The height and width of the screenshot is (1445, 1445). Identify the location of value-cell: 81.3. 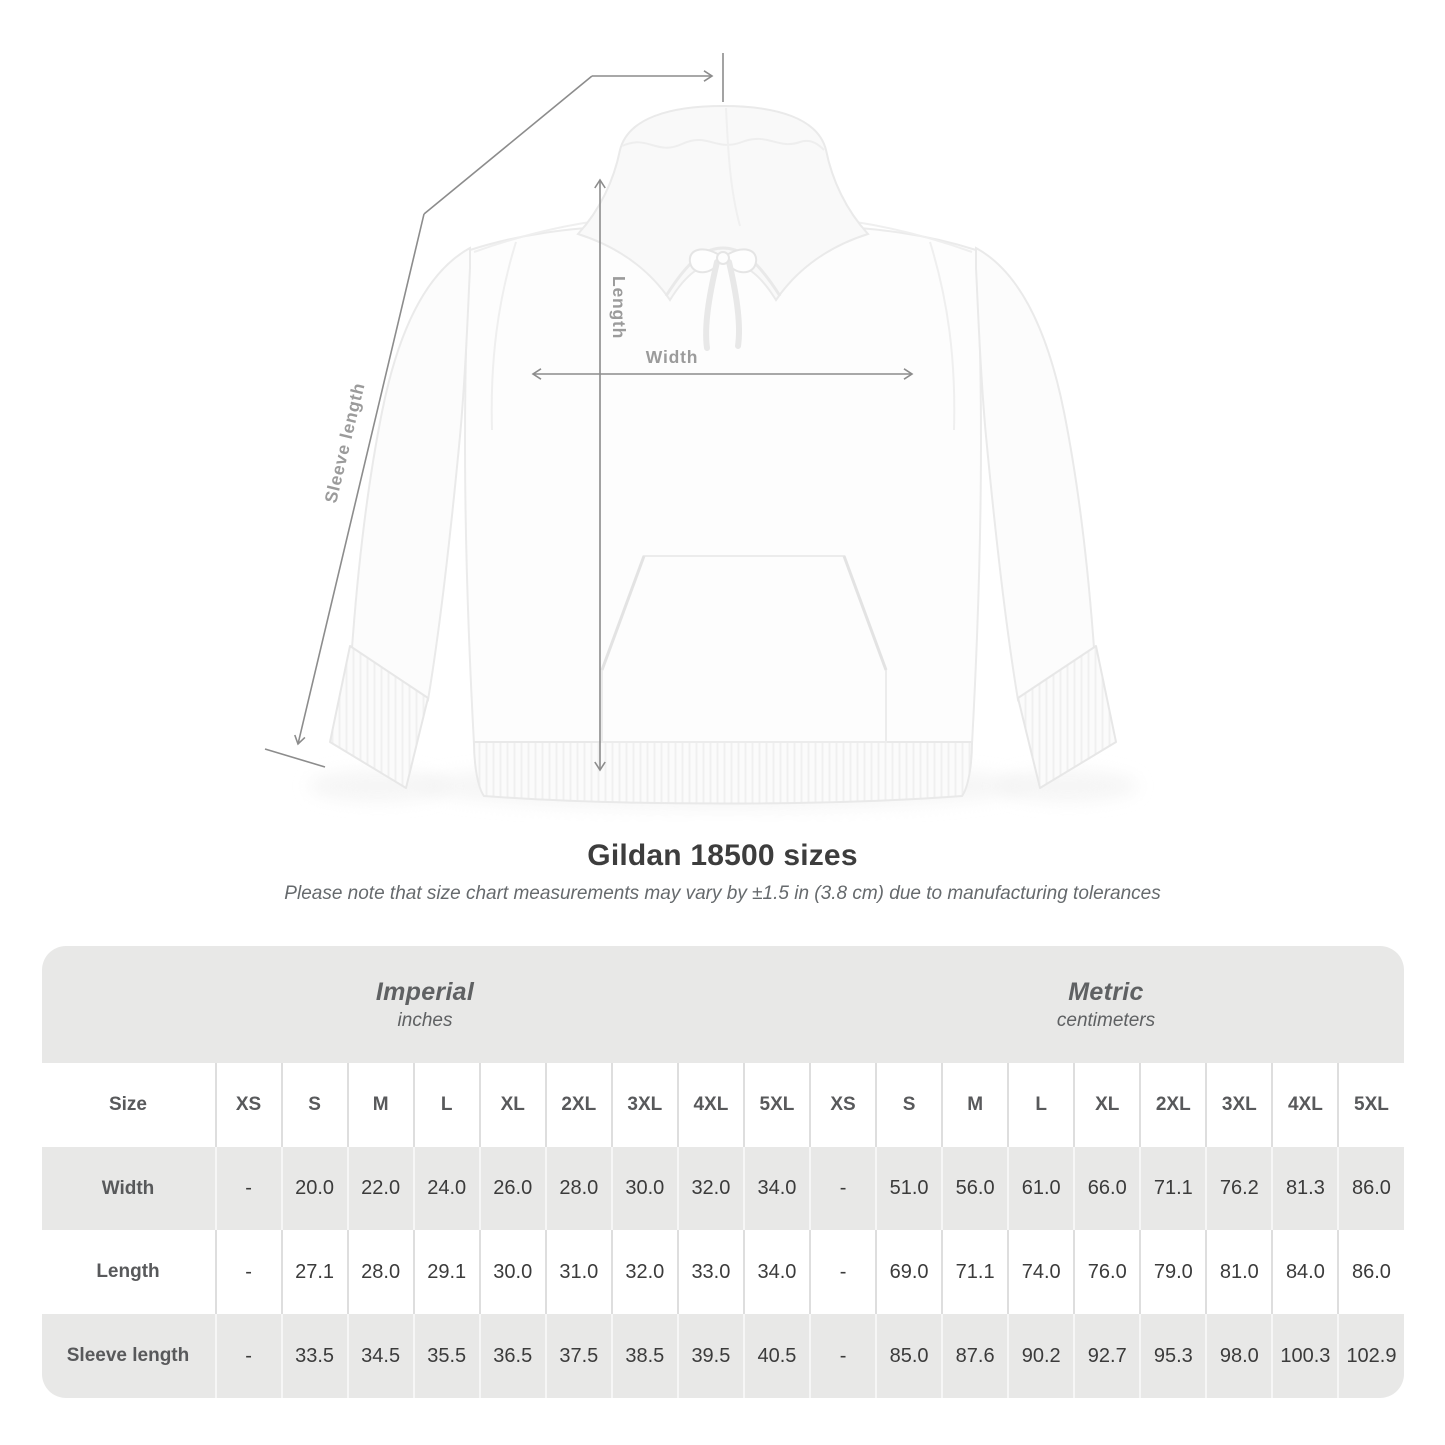
(1304, 1188).